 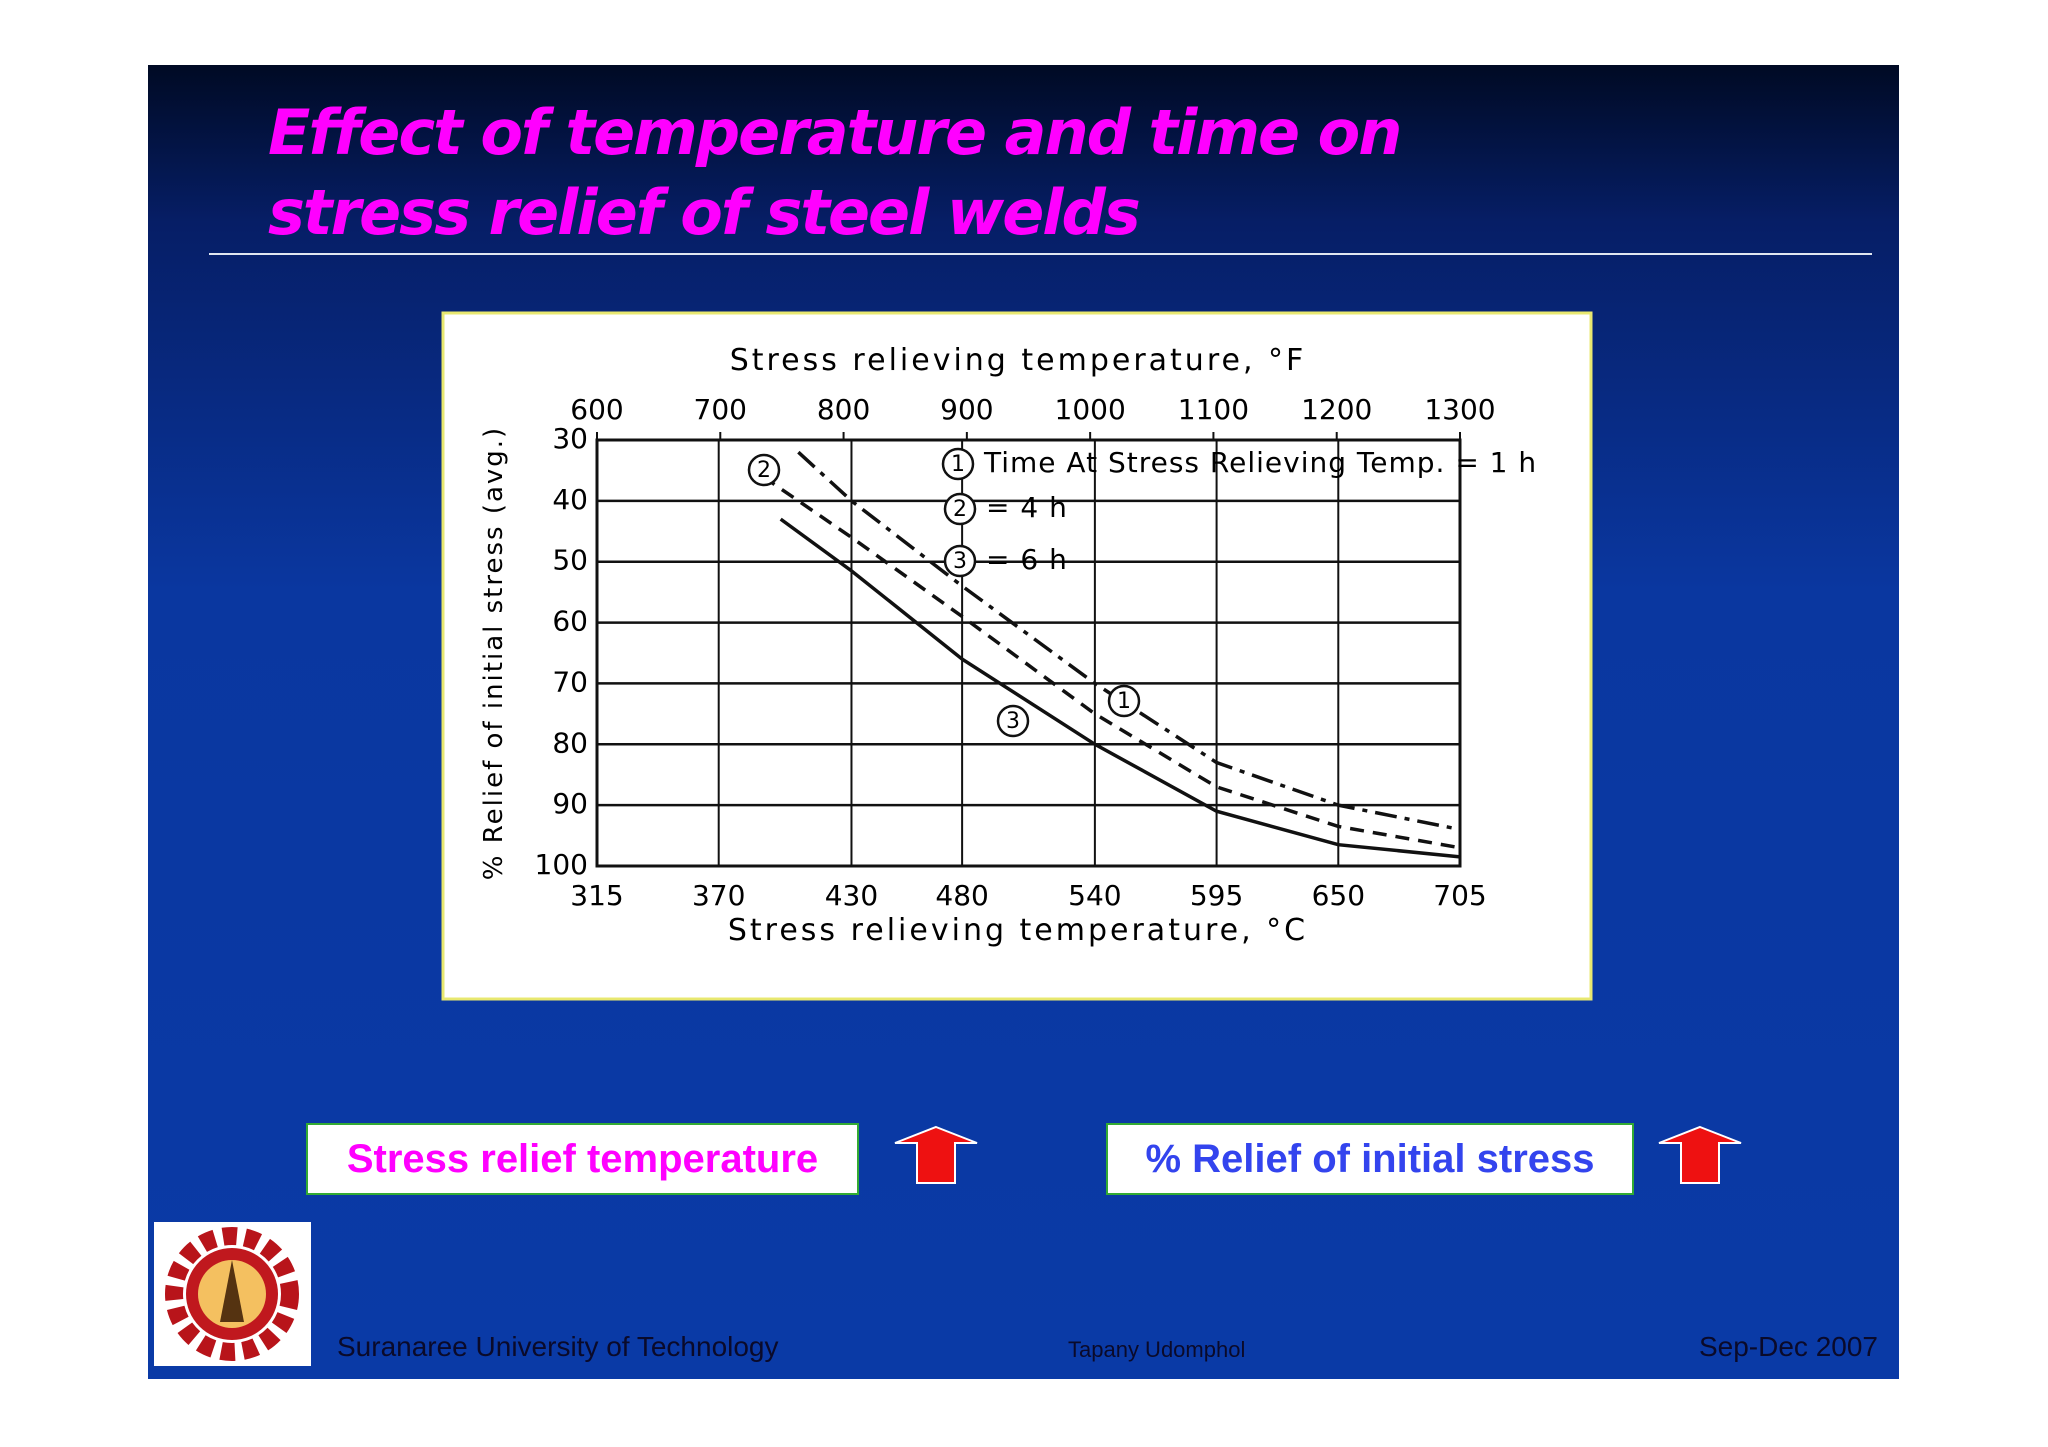 What do you see at coordinates (558, 1346) in the screenshot?
I see `footer-left: Suranaree University of Technology` at bounding box center [558, 1346].